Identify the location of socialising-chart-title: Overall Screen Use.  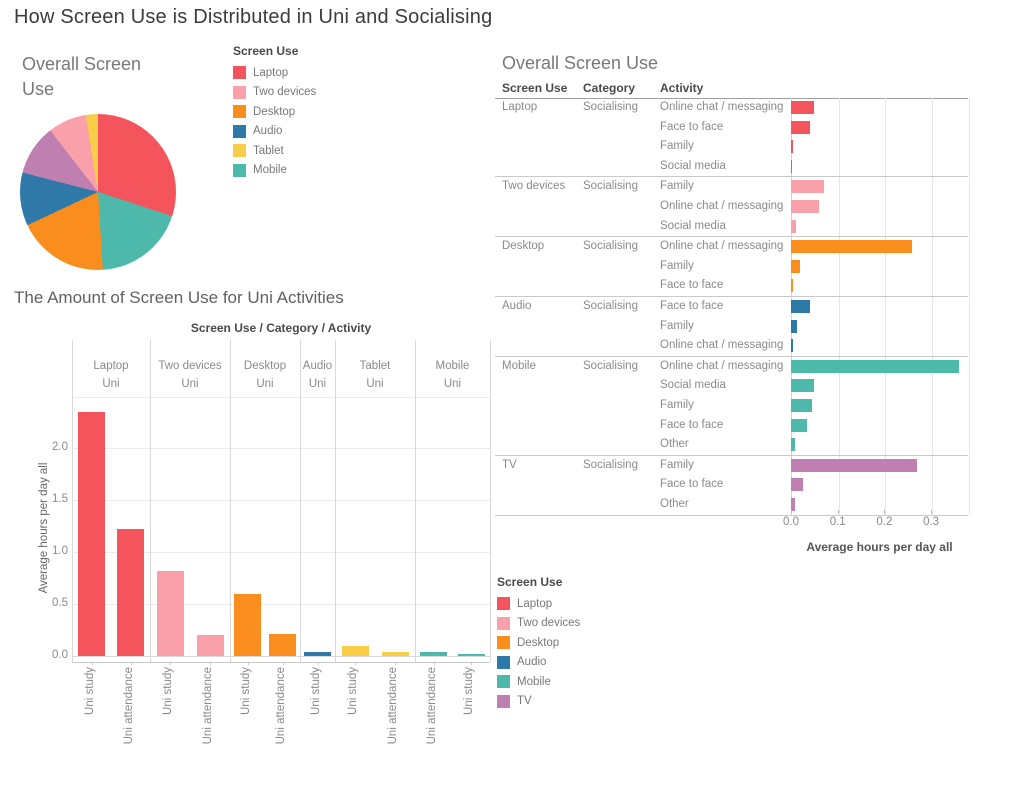
(580, 63).